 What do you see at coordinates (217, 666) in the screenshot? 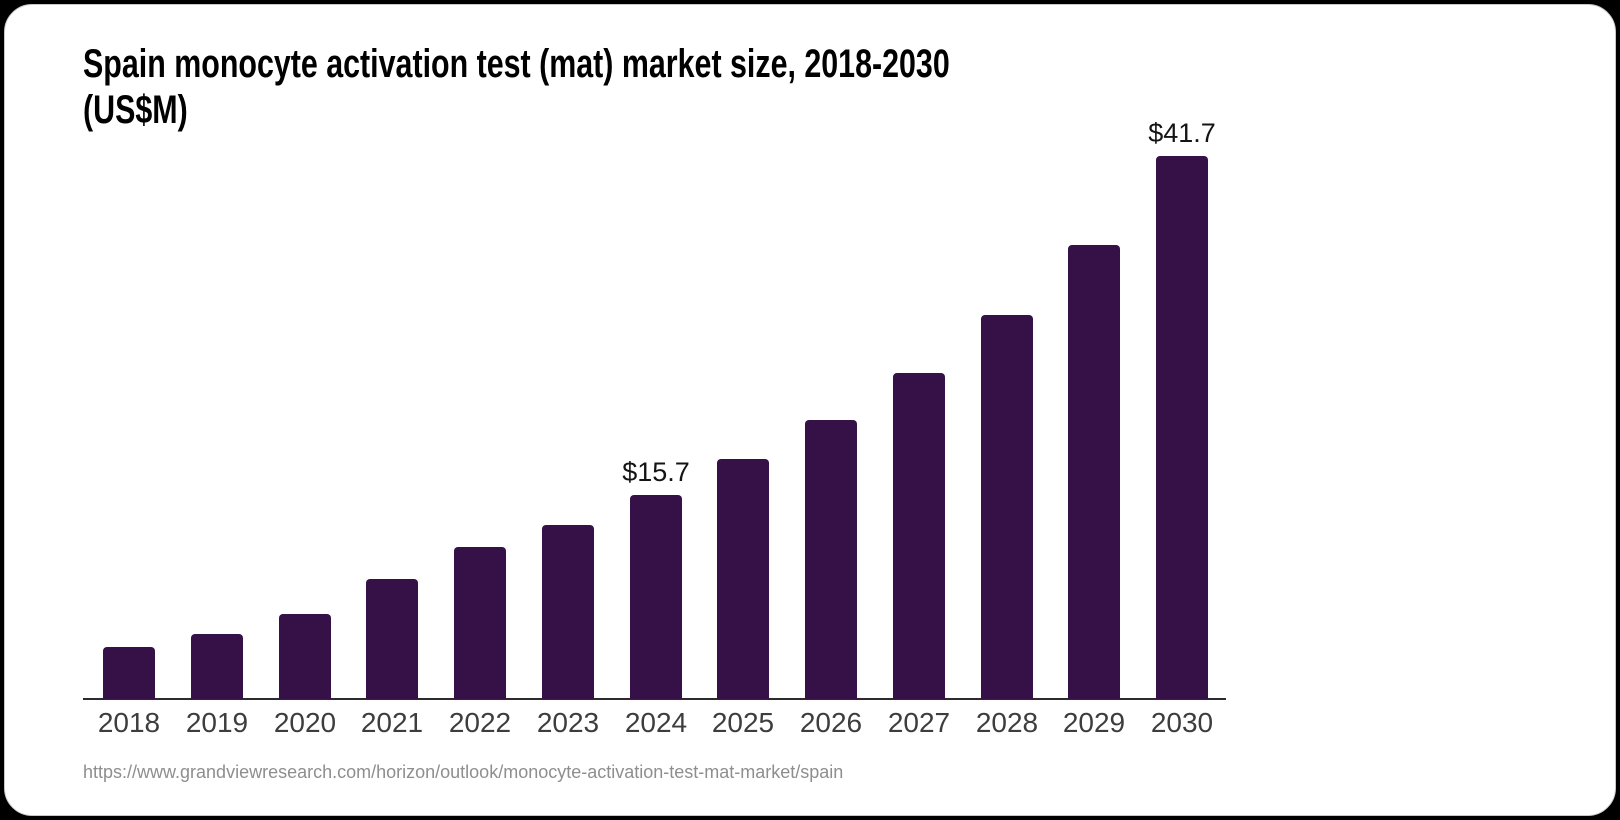
I see `bar-2019` at bounding box center [217, 666].